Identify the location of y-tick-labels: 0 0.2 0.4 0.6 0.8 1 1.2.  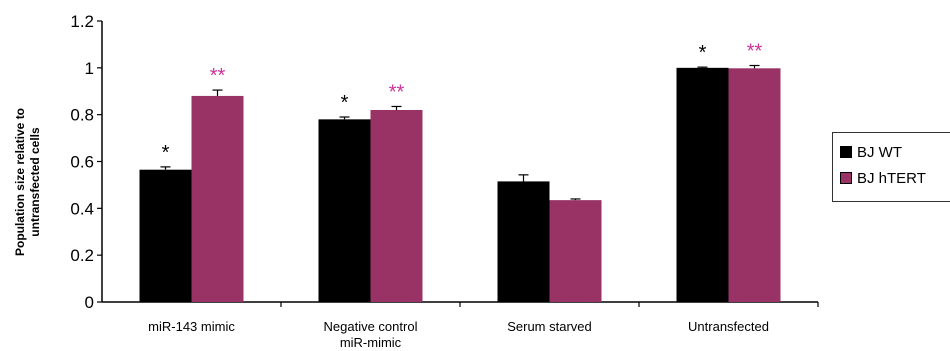
(82, 162).